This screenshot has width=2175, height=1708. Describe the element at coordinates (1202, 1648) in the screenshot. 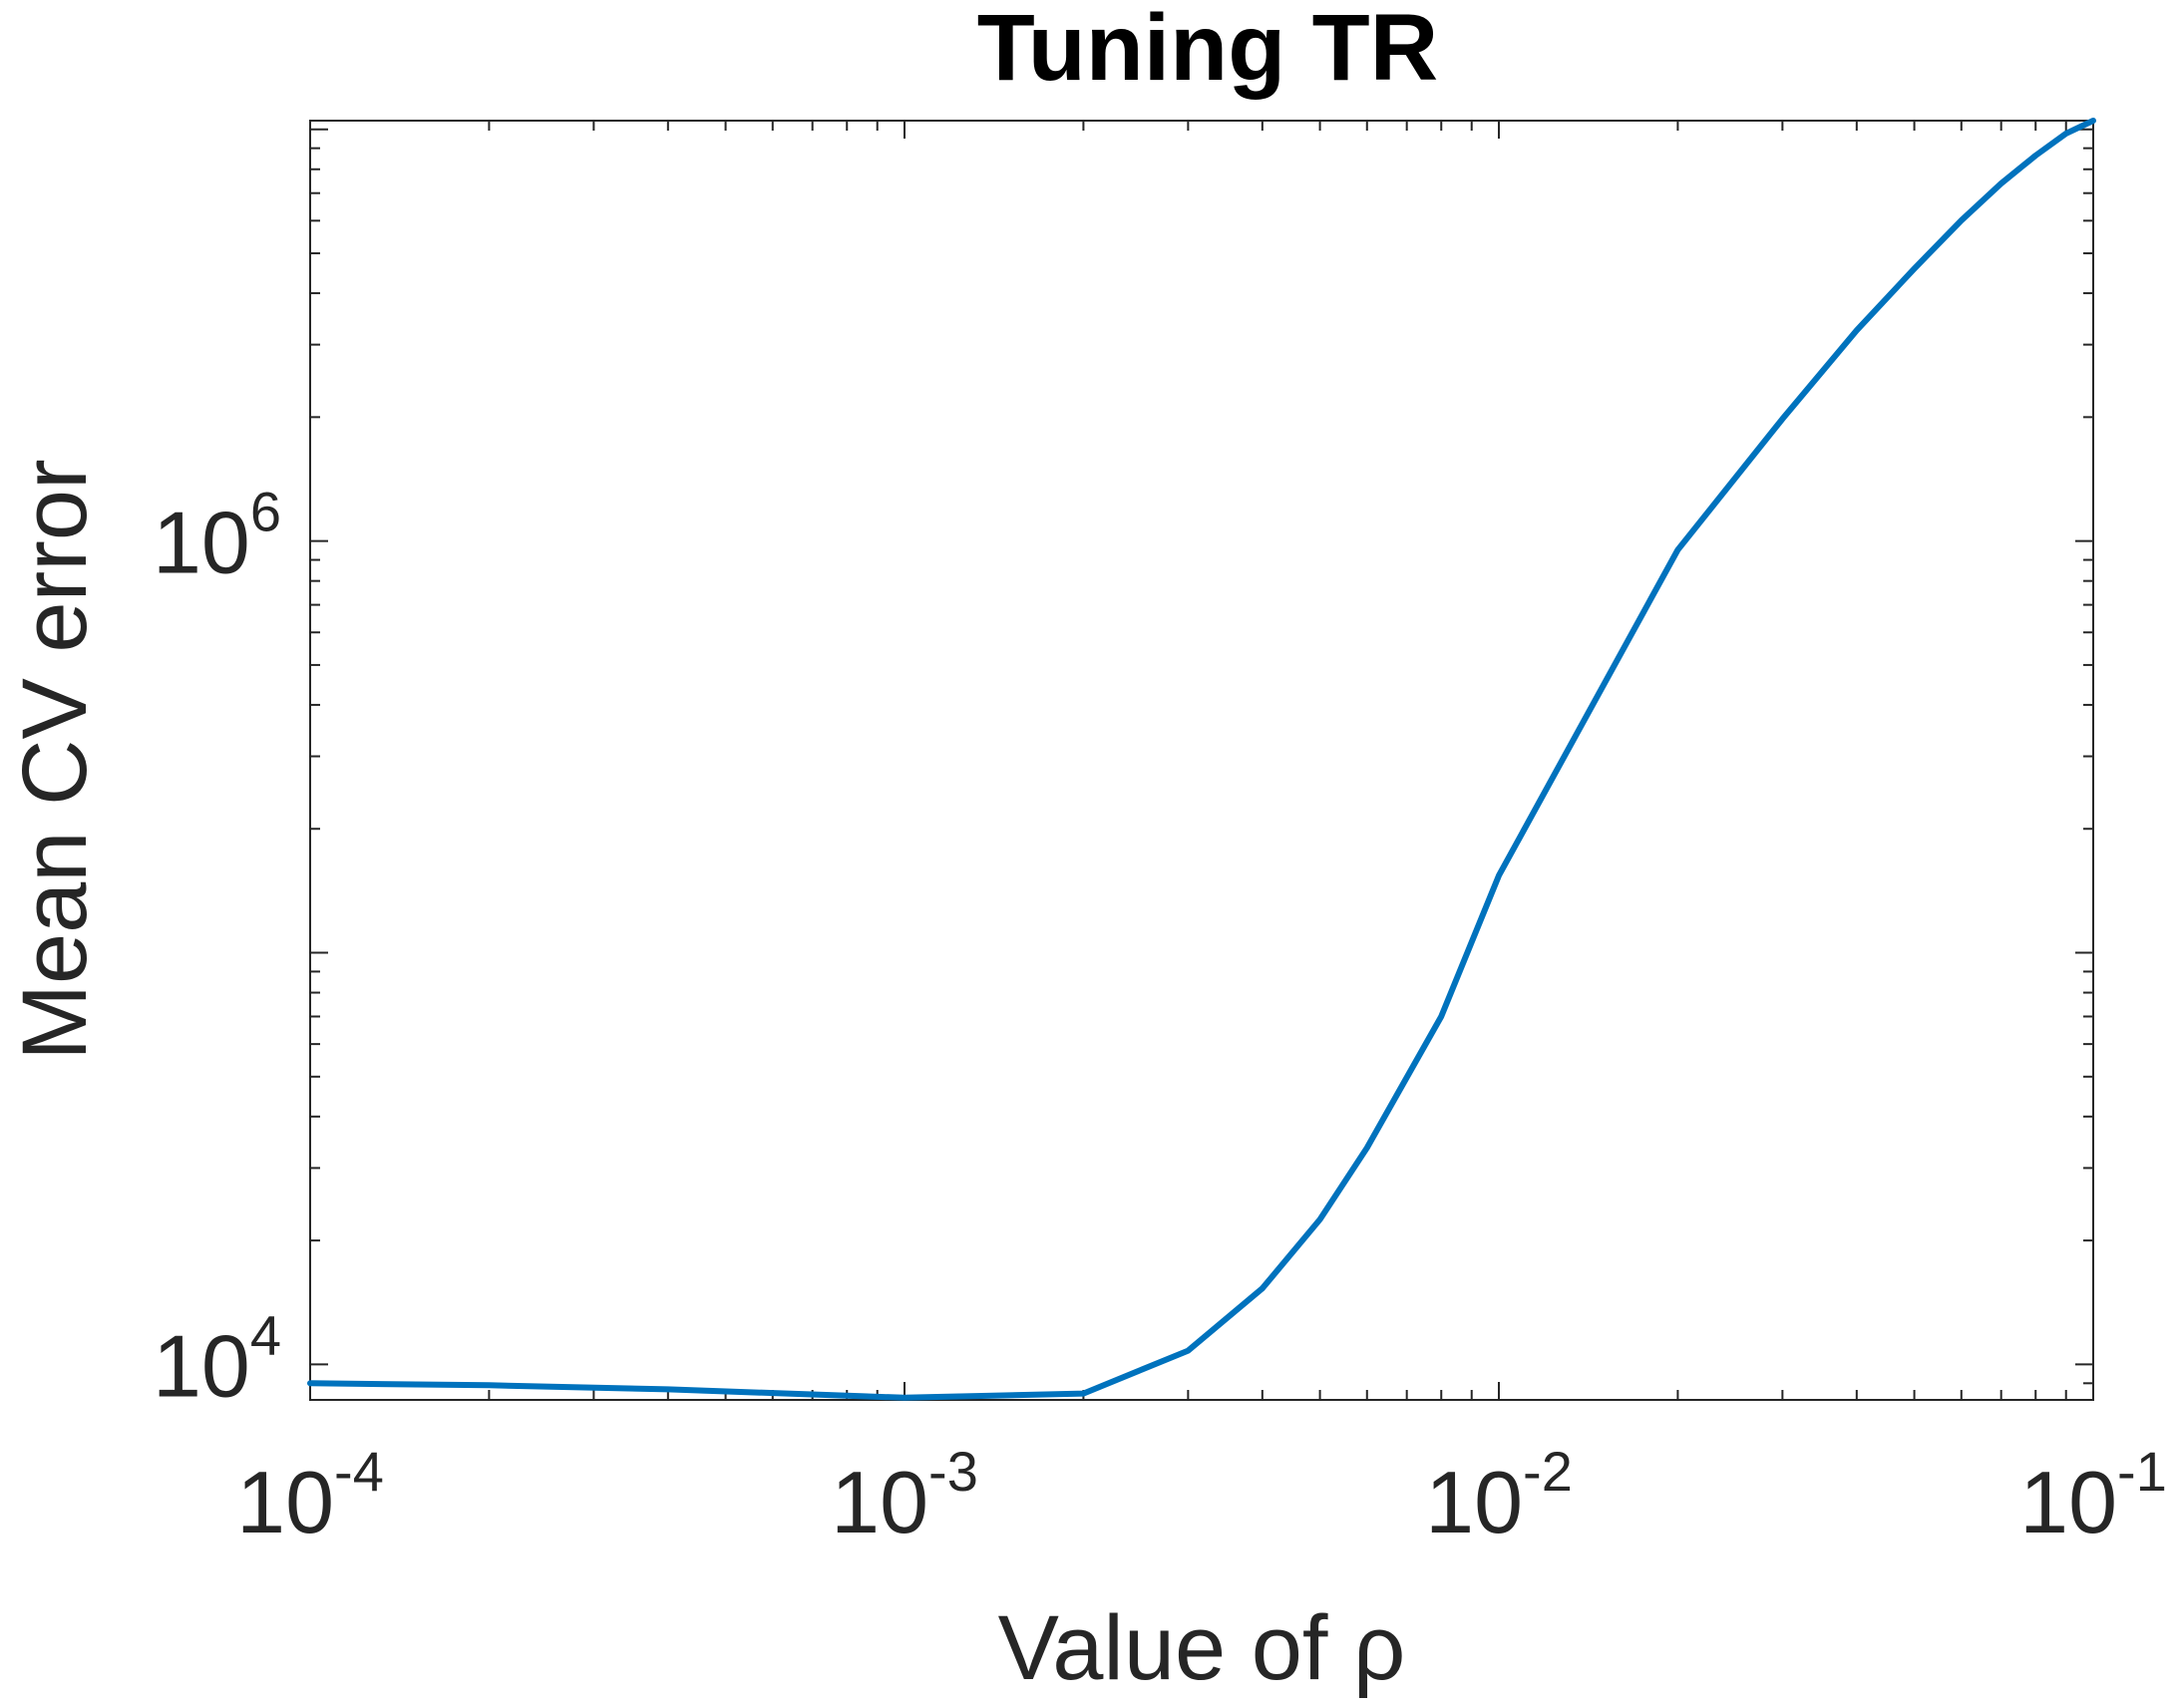

I see `x-axis-label: Value of ρ` at that location.